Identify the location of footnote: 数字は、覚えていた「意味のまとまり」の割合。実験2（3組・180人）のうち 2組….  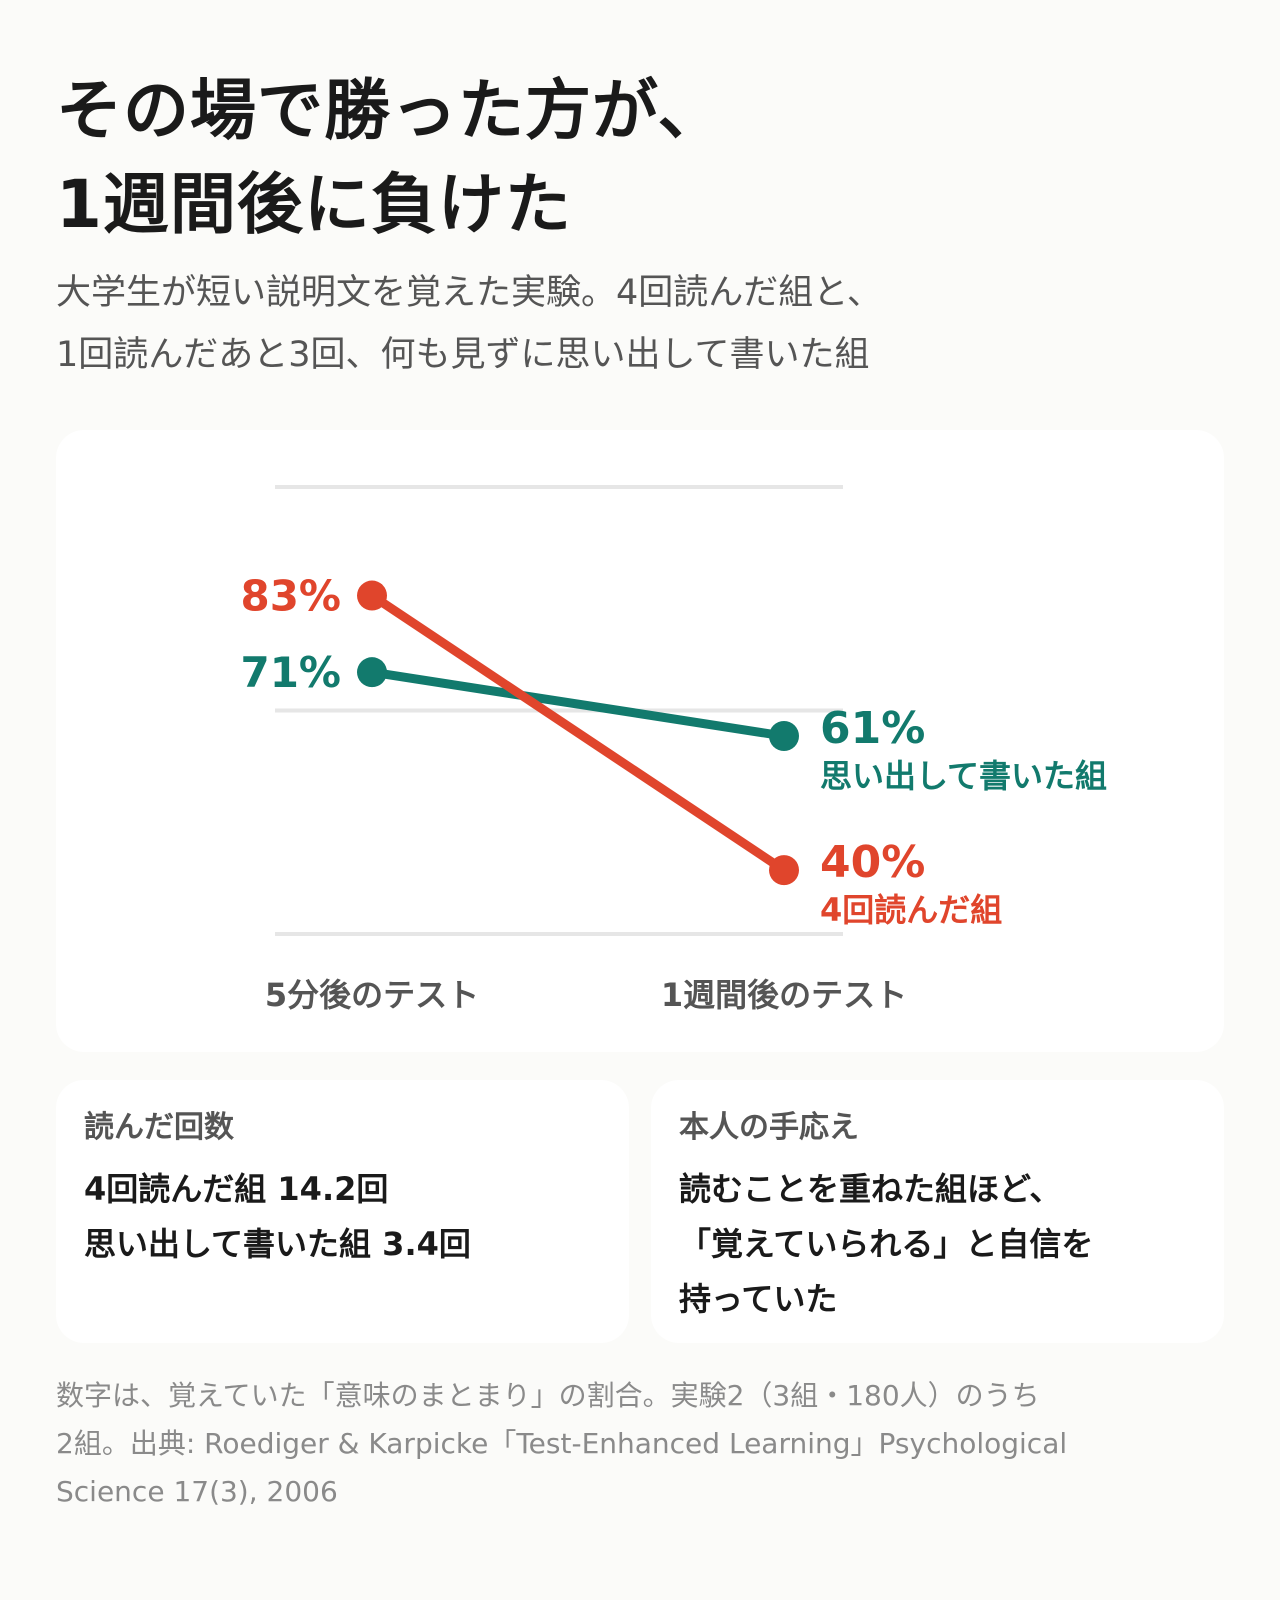
(641, 1444).